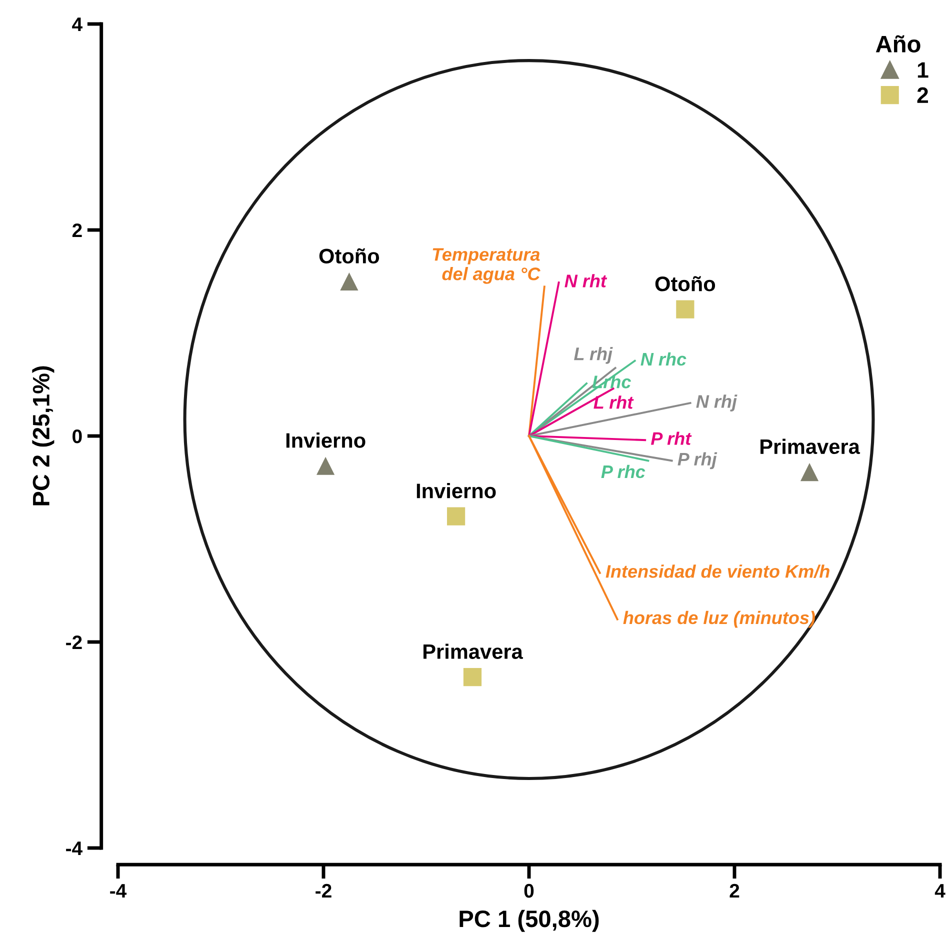 The image size is (948, 946). What do you see at coordinates (77, 436) in the screenshot?
I see `y-tick-label: 0` at bounding box center [77, 436].